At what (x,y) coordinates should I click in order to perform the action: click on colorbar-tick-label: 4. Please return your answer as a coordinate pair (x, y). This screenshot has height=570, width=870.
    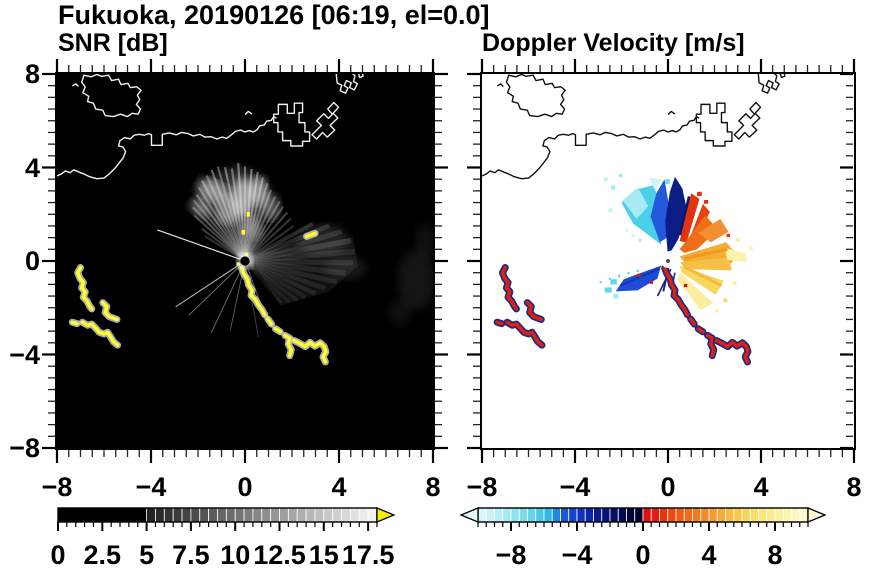
    Looking at the image, I should click on (708, 555).